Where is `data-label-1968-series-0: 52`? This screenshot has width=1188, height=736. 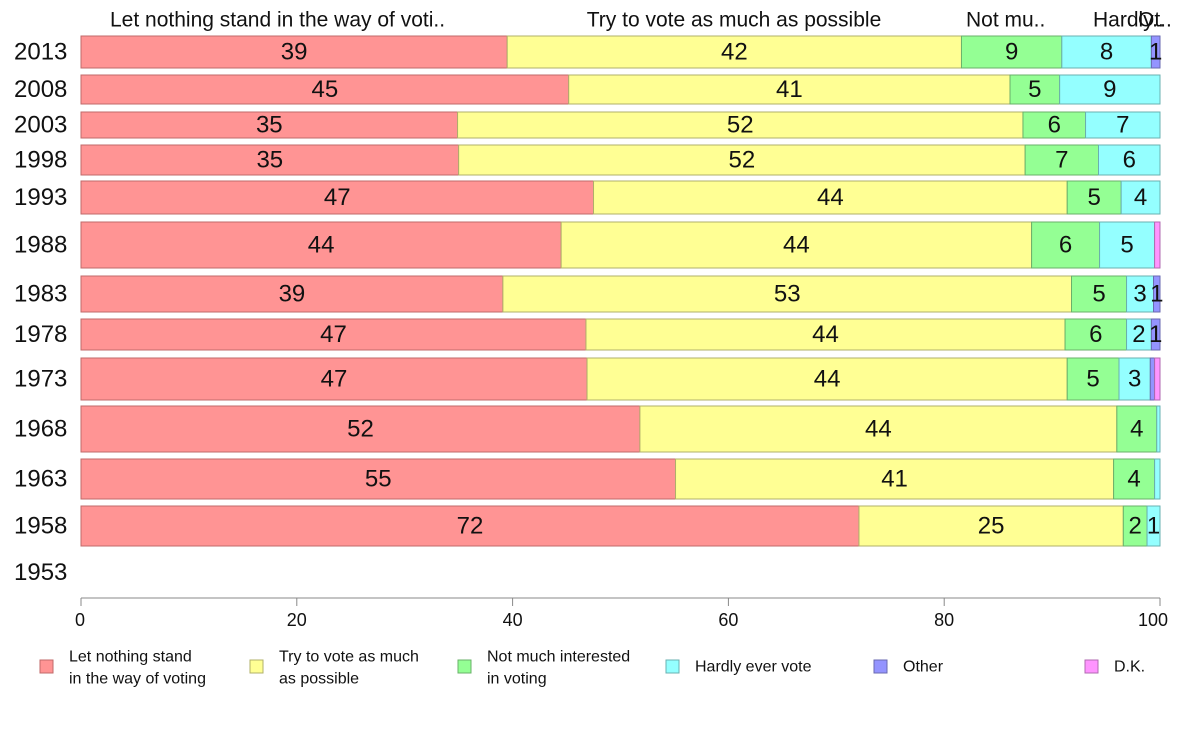 data-label-1968-series-0: 52 is located at coordinates (360, 429).